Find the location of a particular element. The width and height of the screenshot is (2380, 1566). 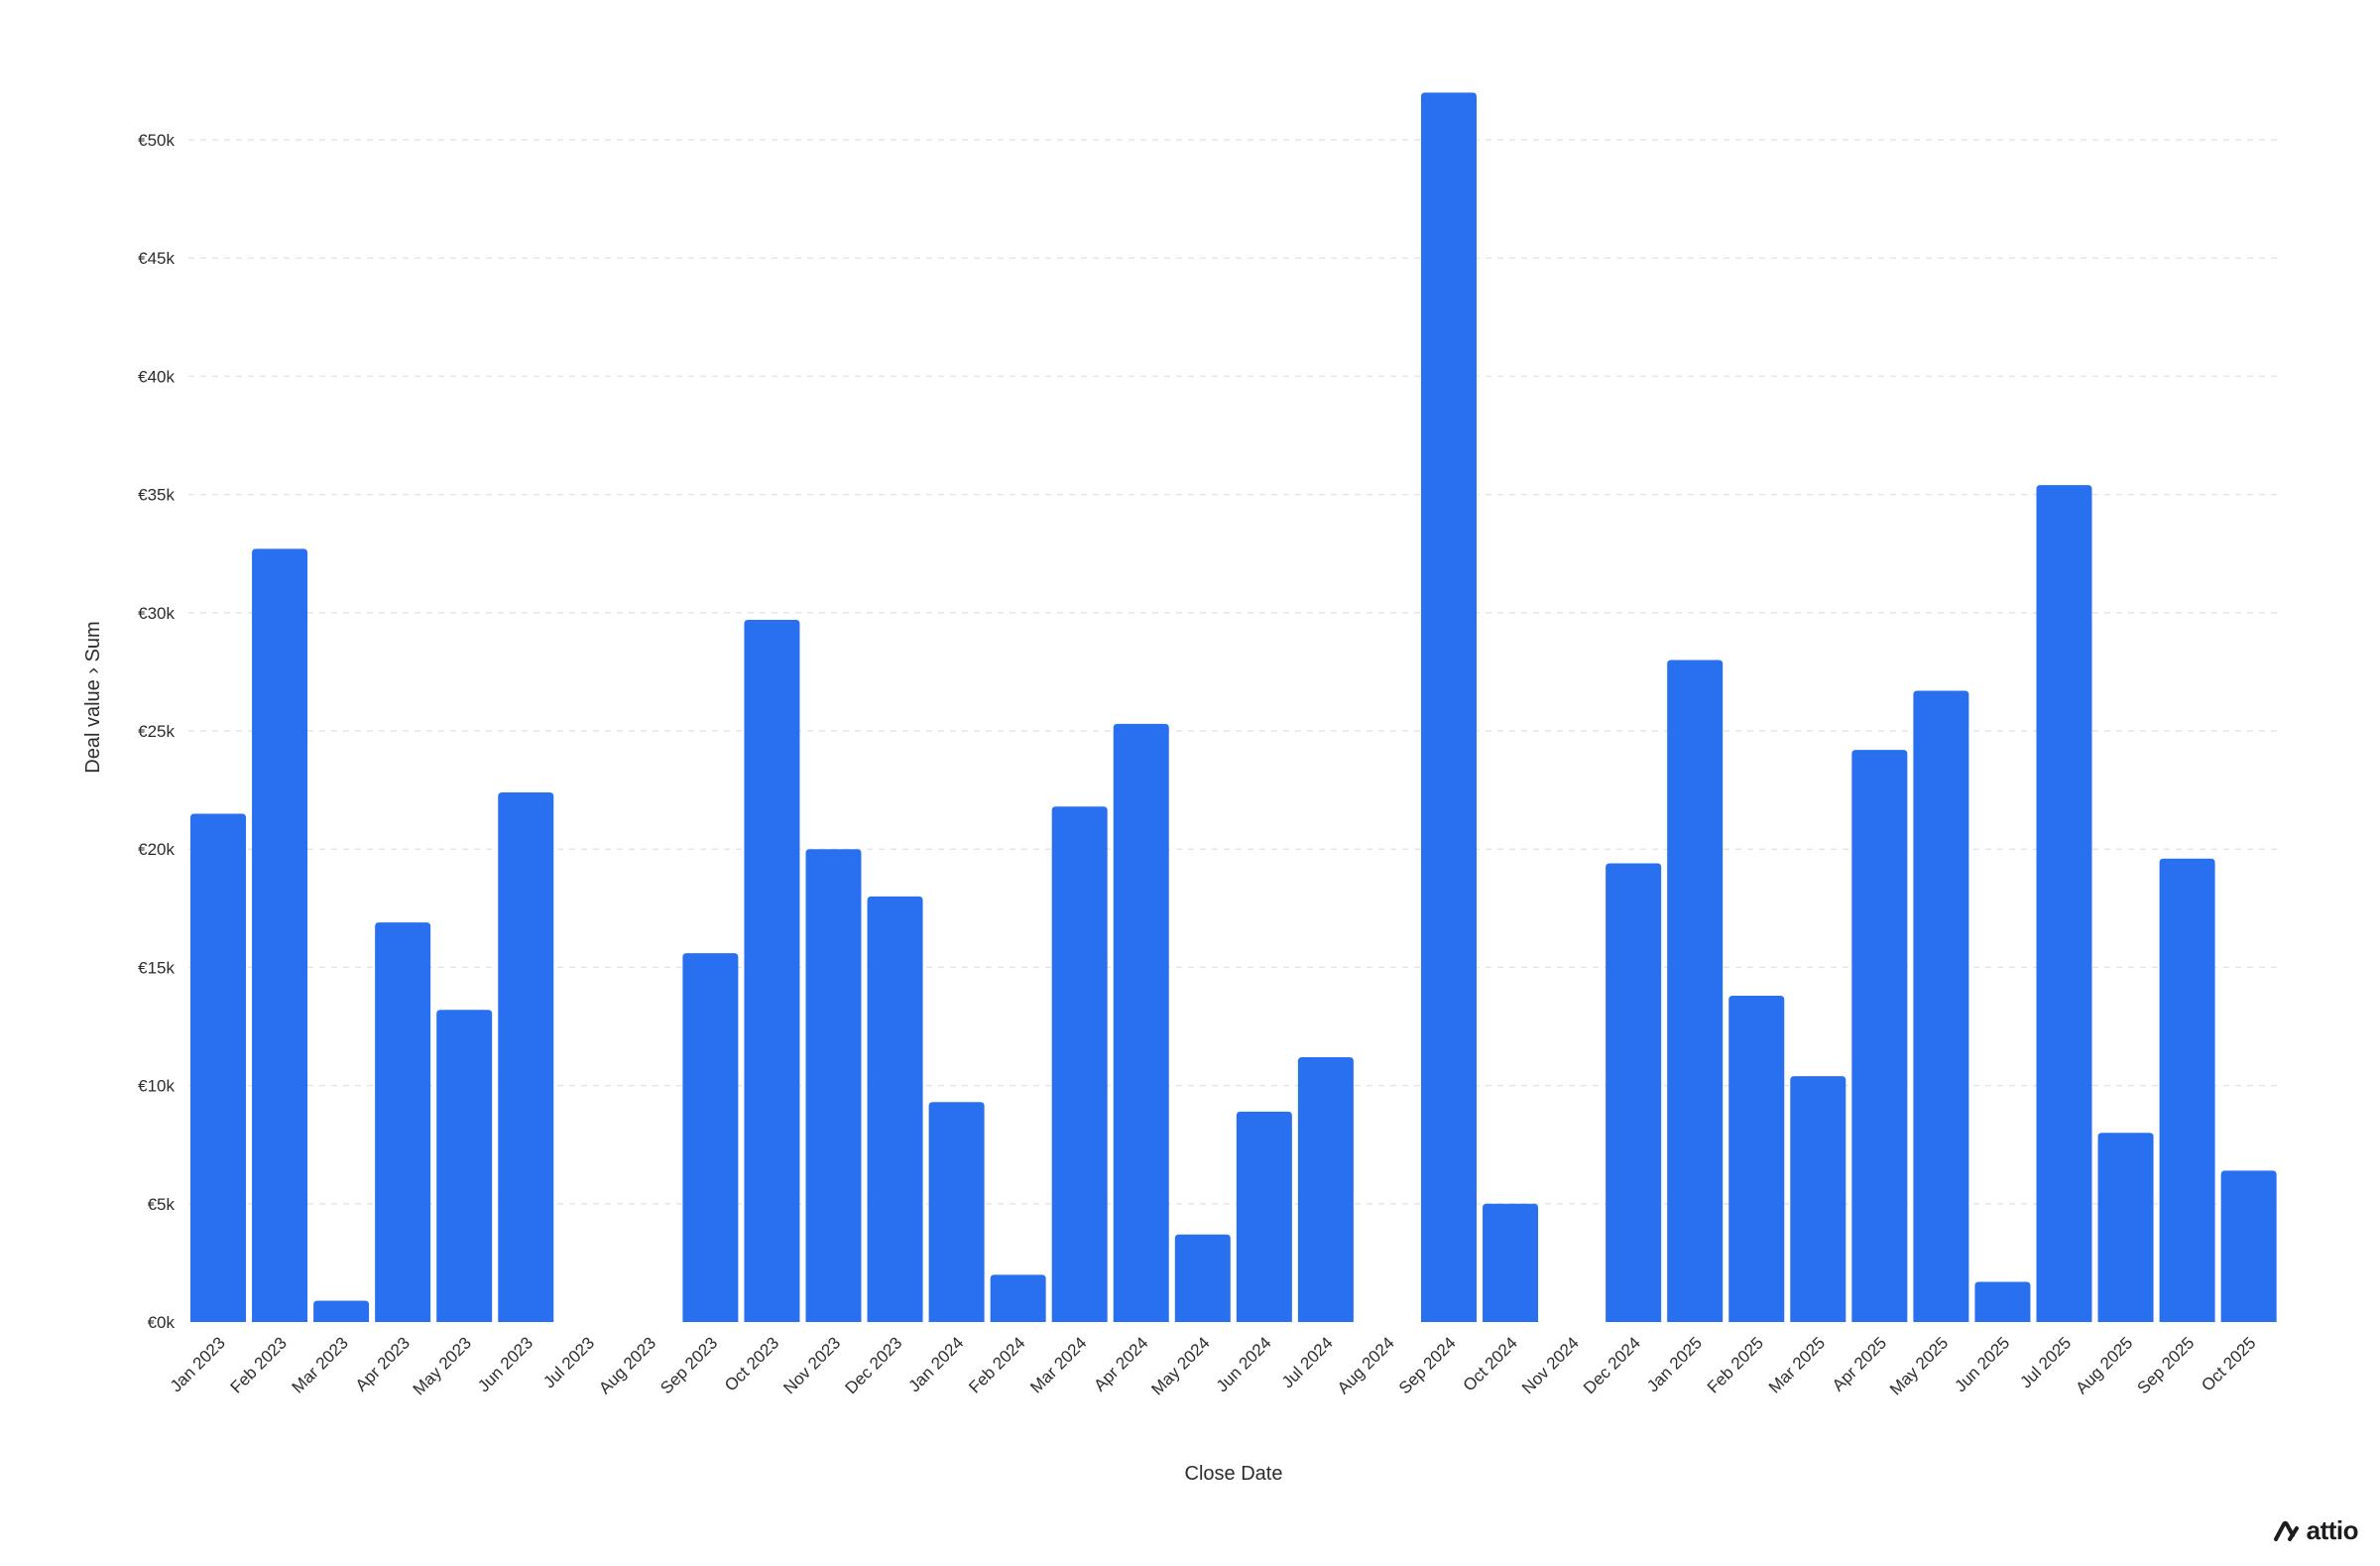

x-tick-label: Dec 2023 is located at coordinates (873, 1365).